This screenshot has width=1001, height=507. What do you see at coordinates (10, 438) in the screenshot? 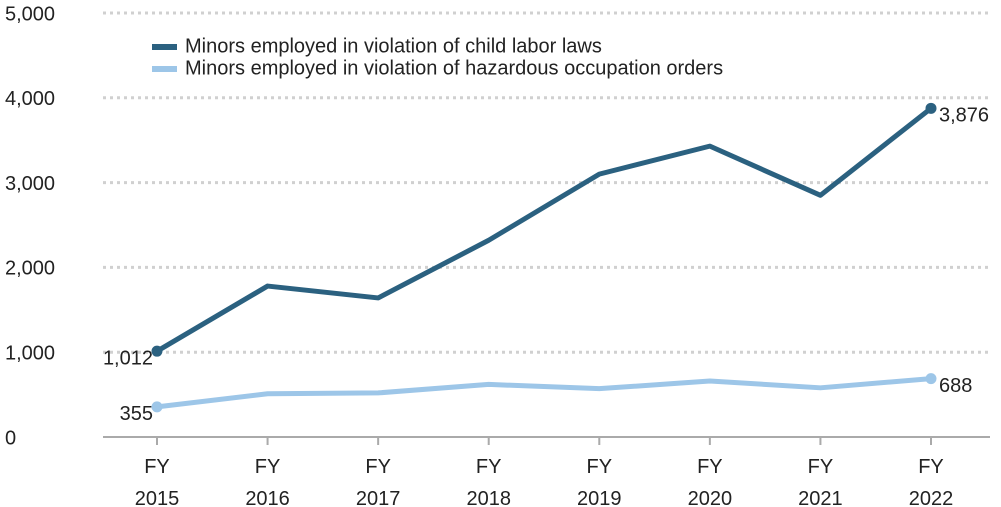
I see `y-tick-label: 0` at bounding box center [10, 438].